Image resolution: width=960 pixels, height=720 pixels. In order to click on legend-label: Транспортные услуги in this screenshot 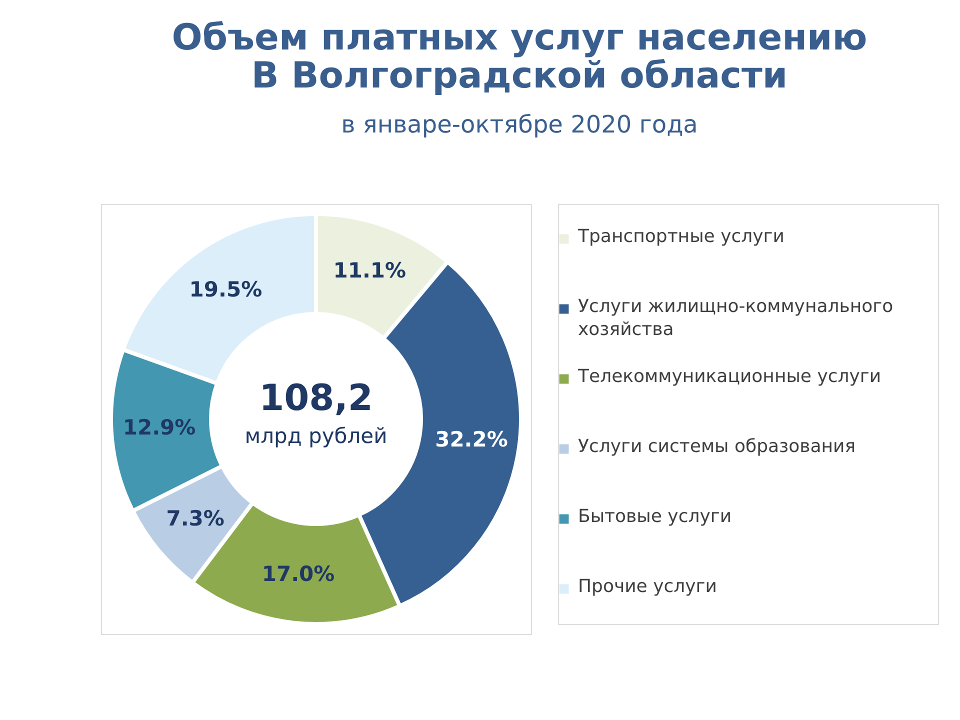, I will do `click(680, 236)`.